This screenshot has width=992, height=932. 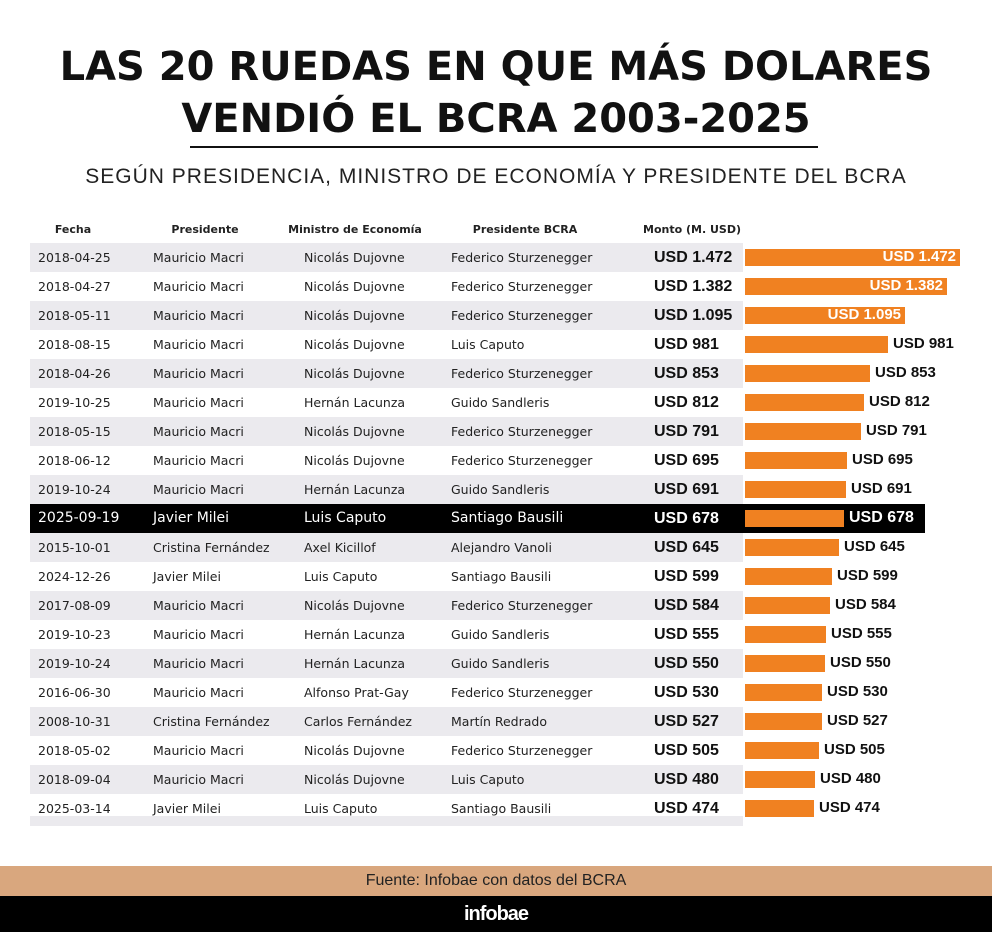 I want to click on cell-fecha: 2024-12-26, so click(x=74, y=576).